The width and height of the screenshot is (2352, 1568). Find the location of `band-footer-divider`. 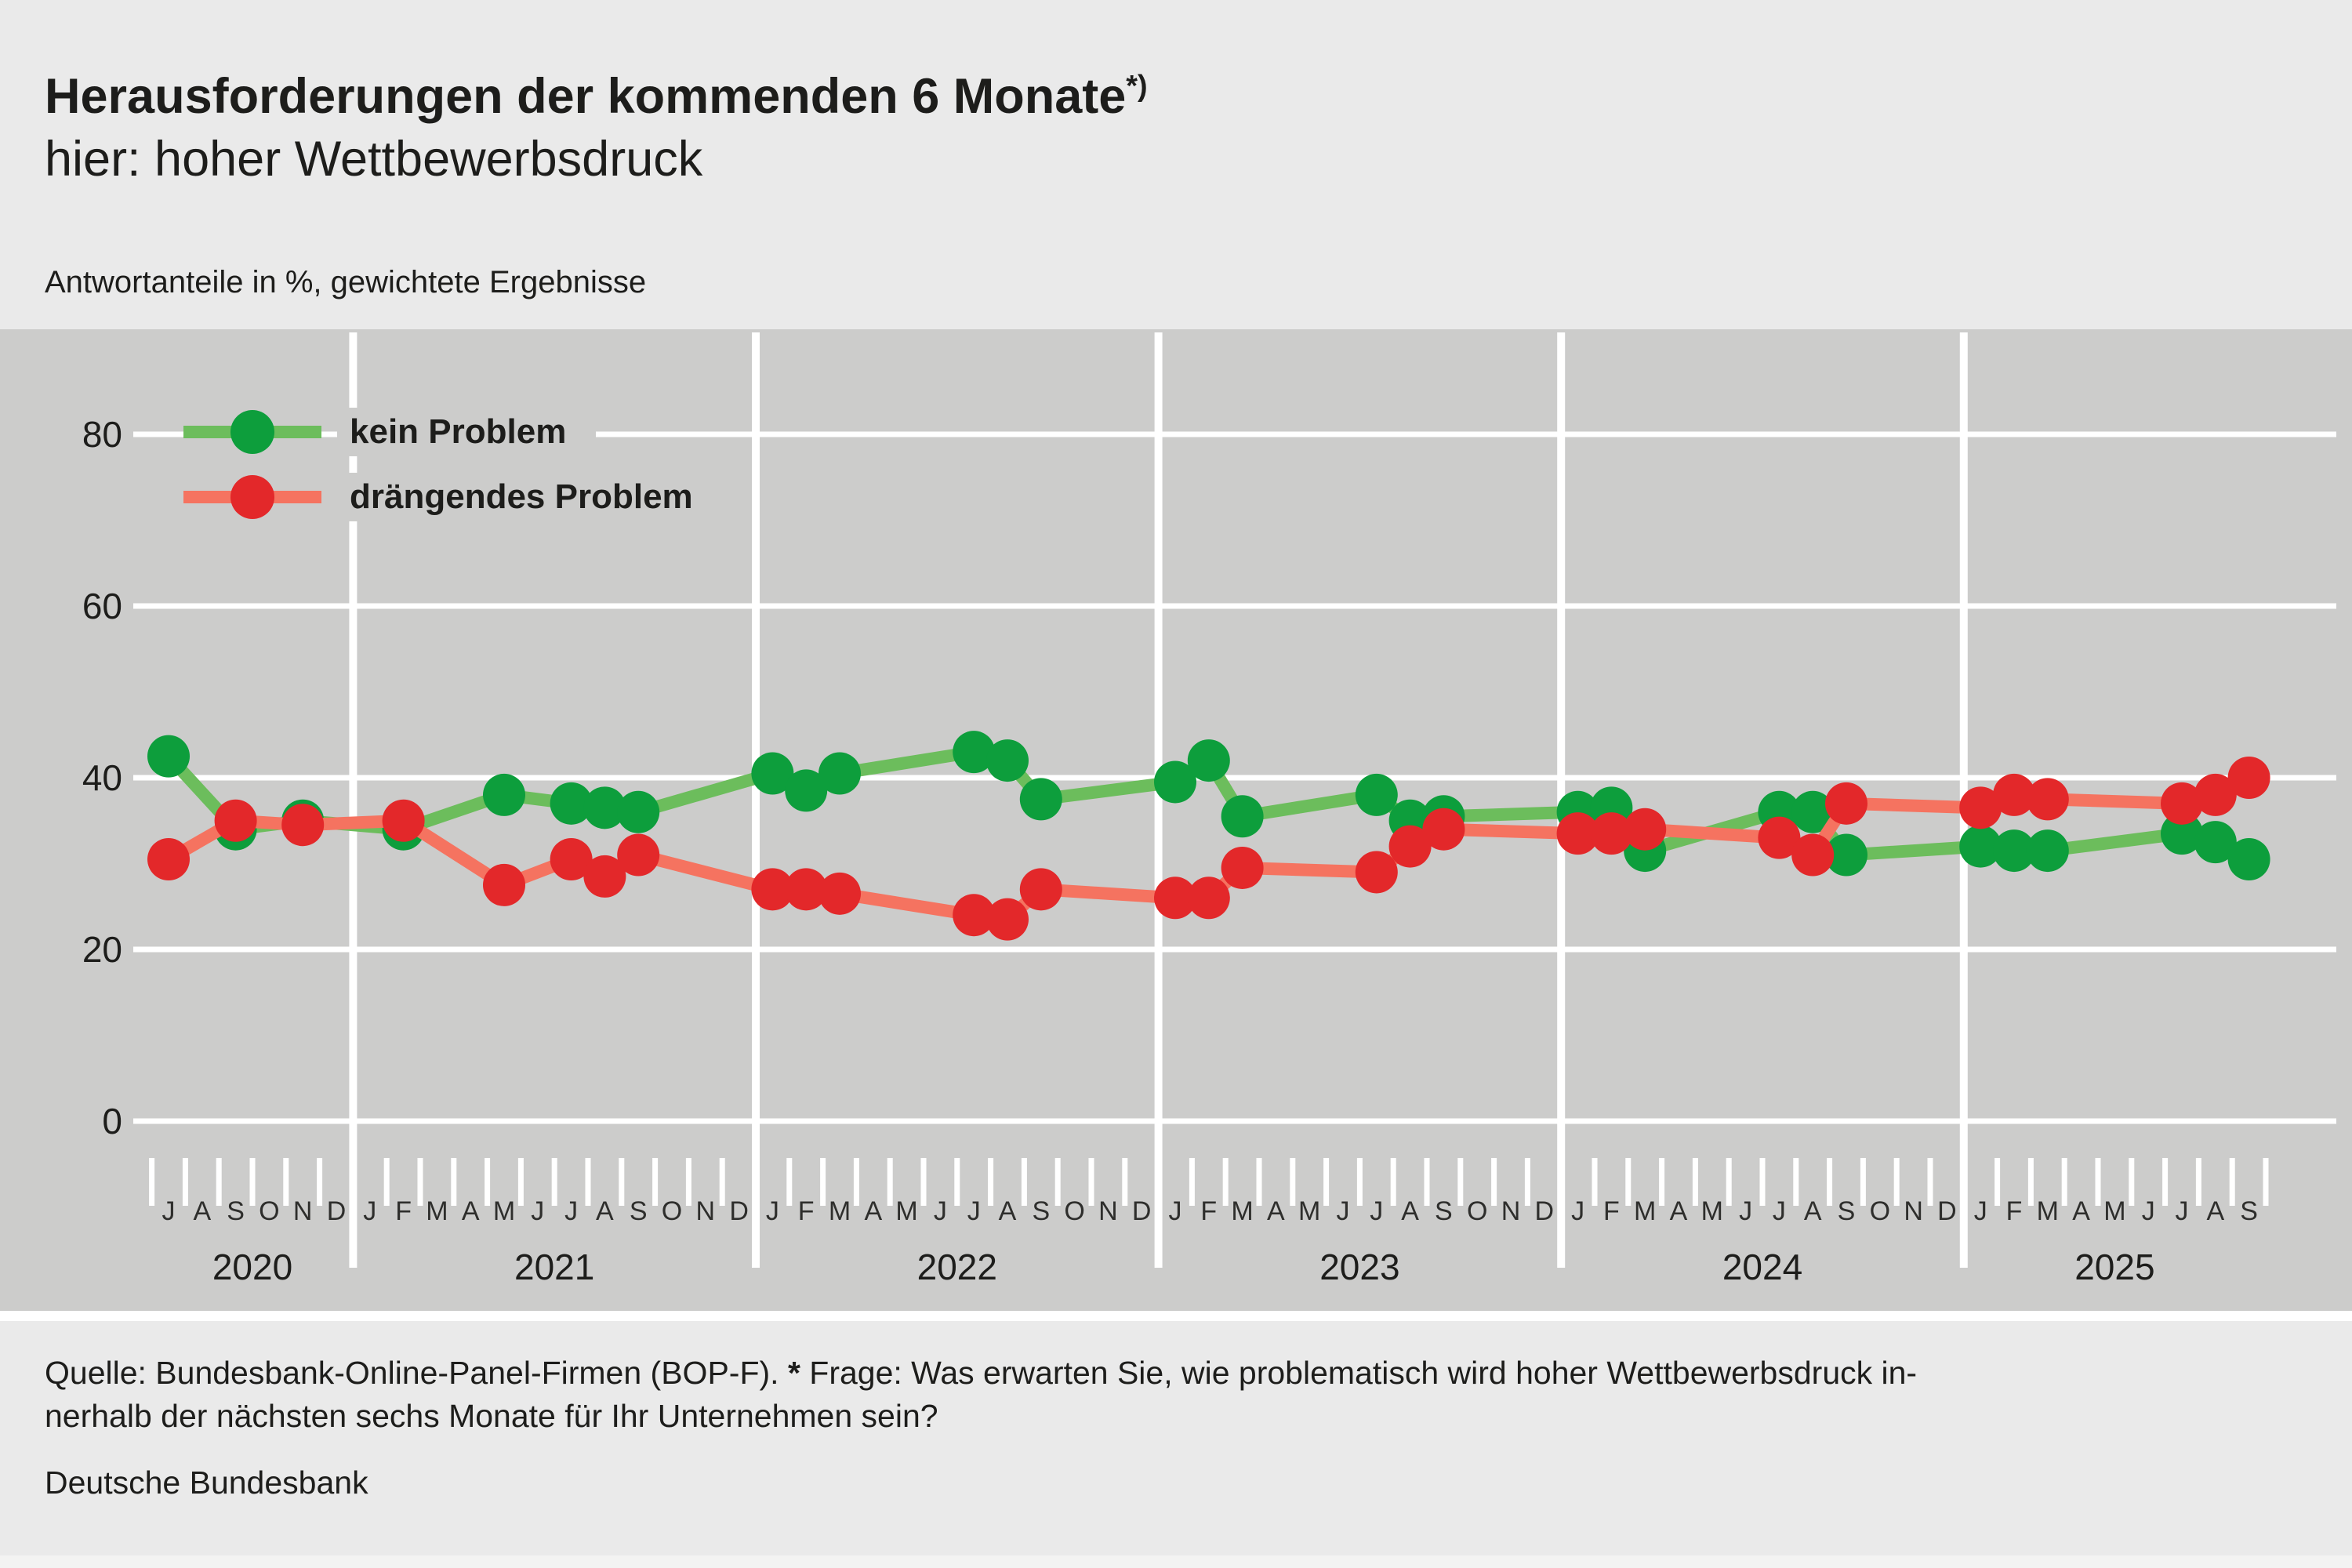

band-footer-divider is located at coordinates (1176, 1316).